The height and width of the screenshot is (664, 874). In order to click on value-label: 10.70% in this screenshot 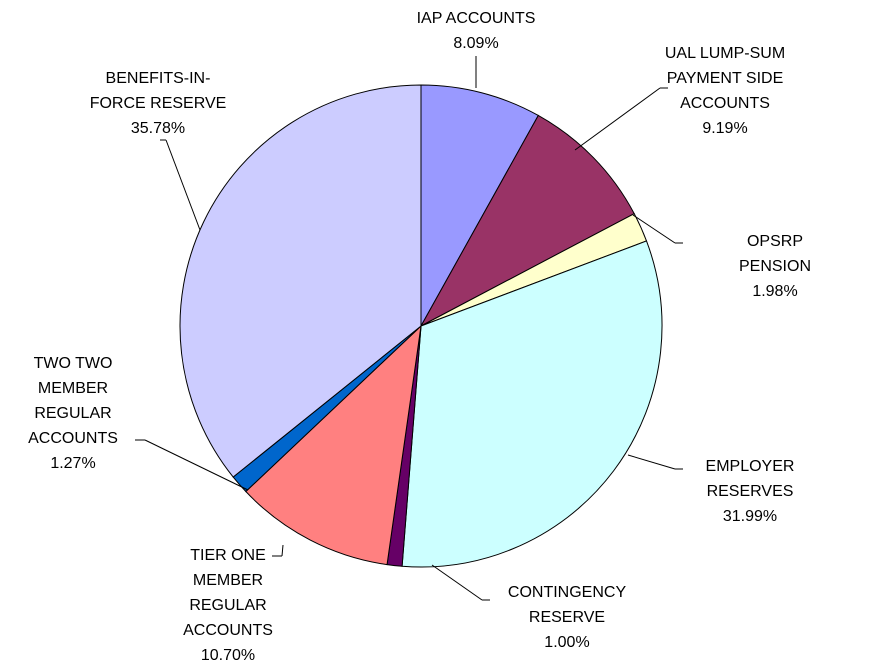, I will do `click(228, 655)`.